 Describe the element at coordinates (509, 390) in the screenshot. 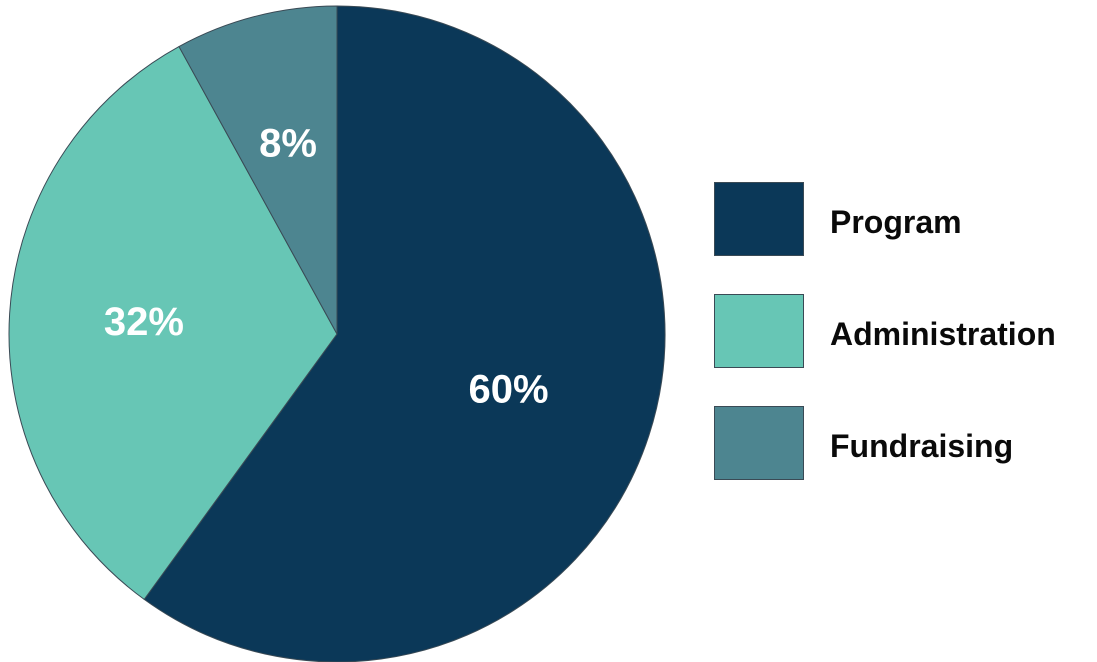

I see `pie-slice-label-program: 60%` at that location.